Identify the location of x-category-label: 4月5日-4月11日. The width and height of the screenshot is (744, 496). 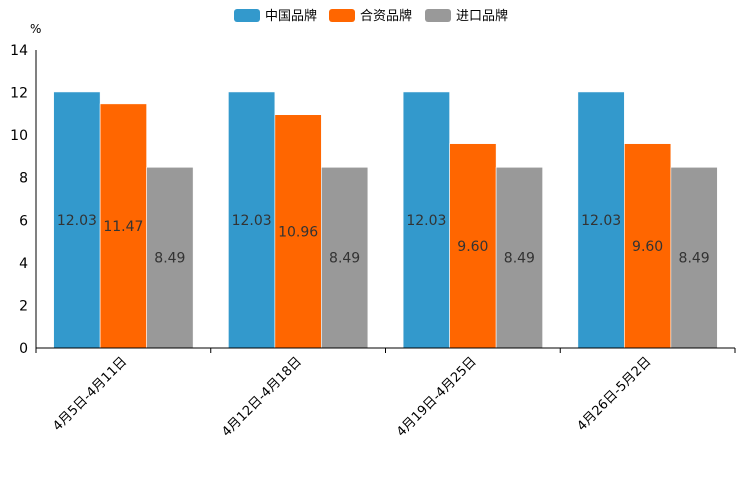
(90, 394).